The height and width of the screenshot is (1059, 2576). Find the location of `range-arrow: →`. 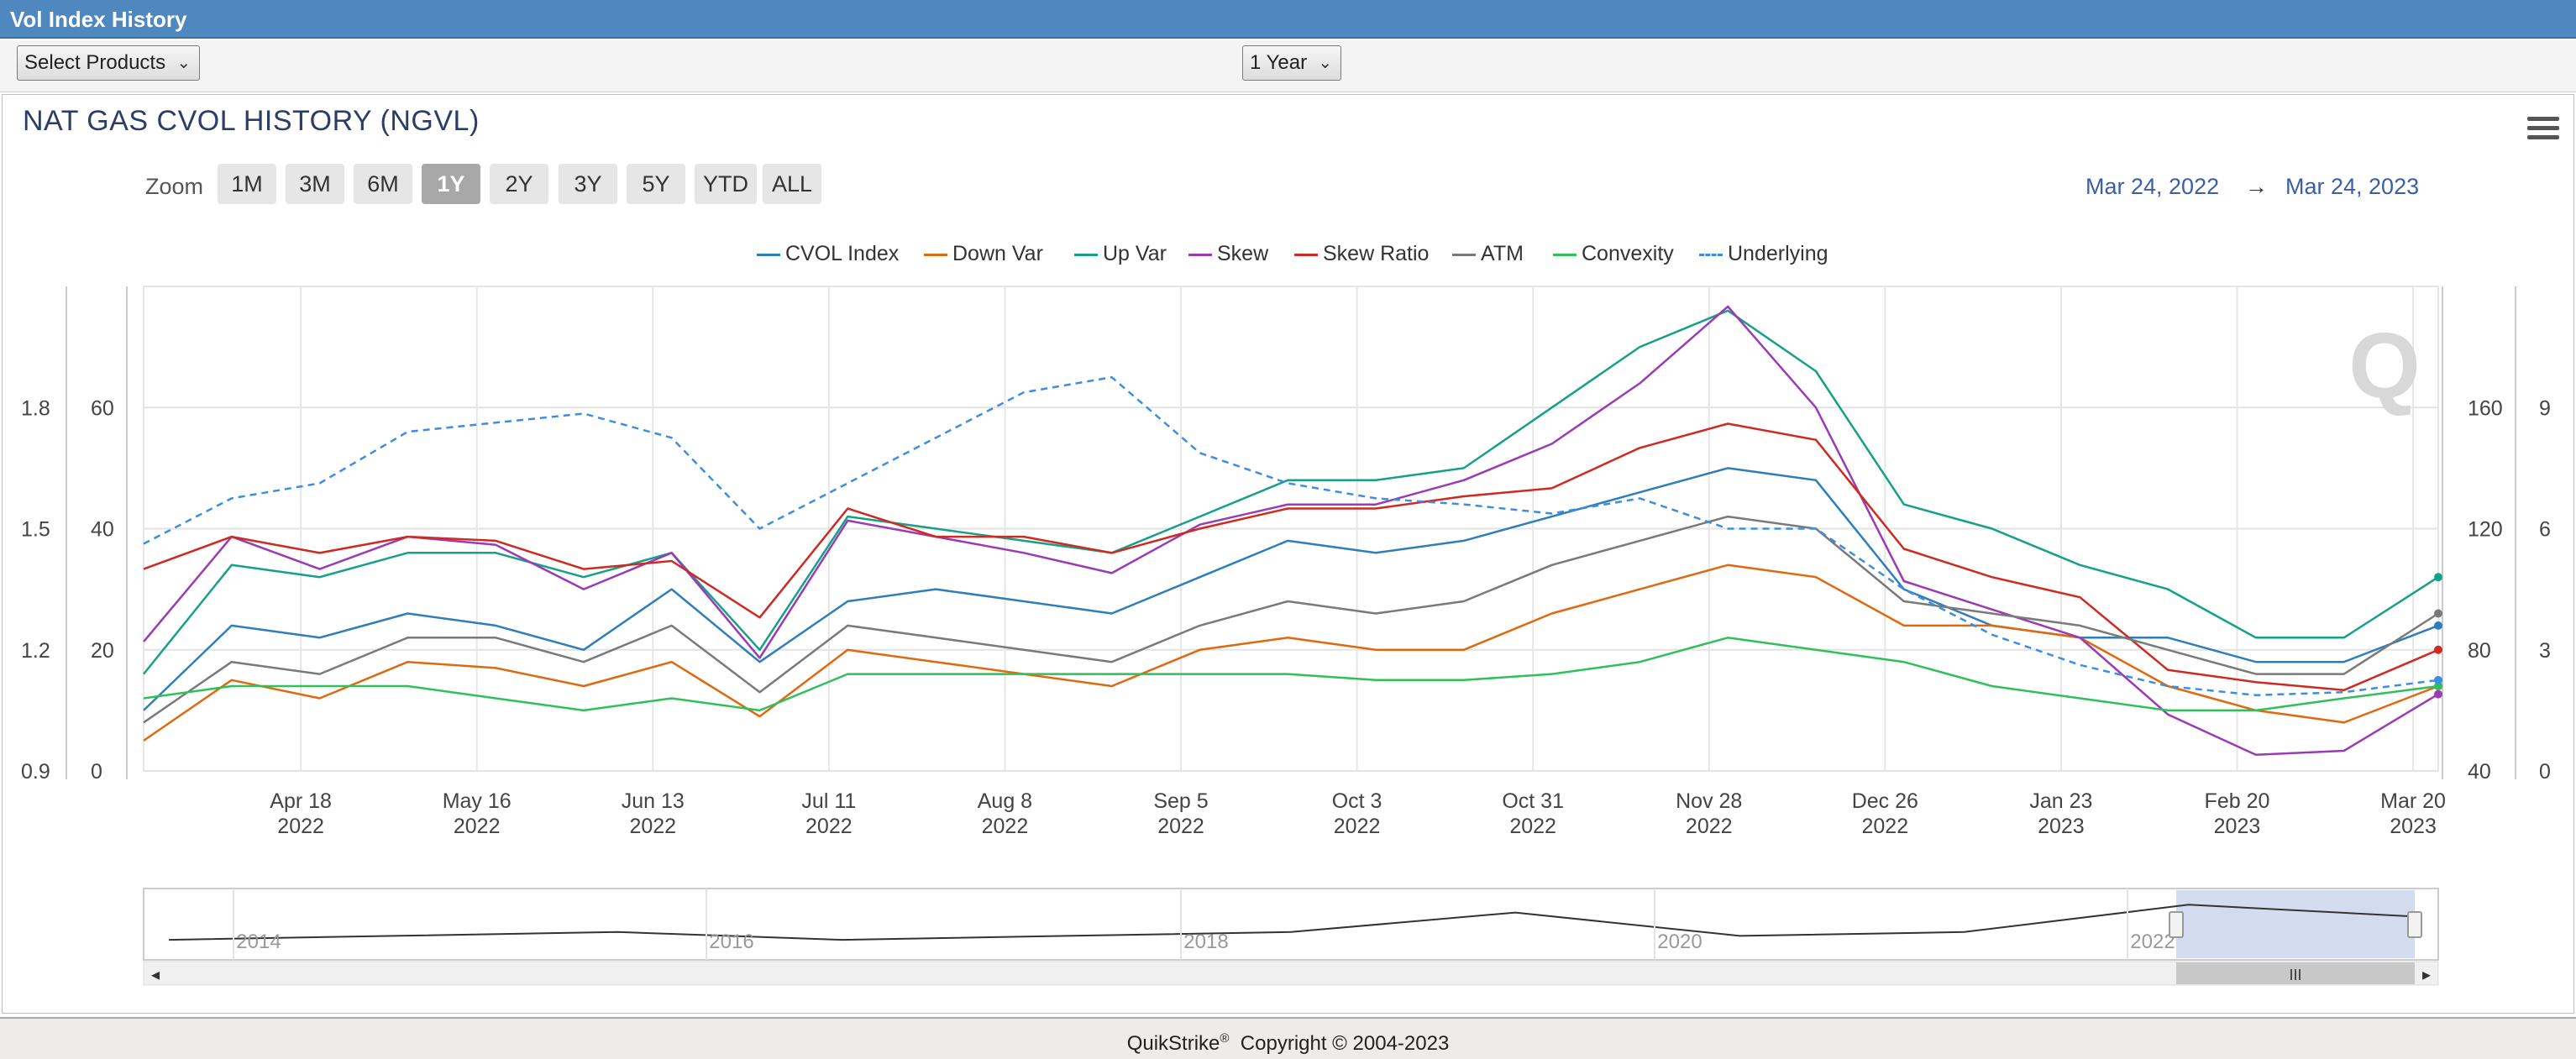

range-arrow: → is located at coordinates (2256, 187).